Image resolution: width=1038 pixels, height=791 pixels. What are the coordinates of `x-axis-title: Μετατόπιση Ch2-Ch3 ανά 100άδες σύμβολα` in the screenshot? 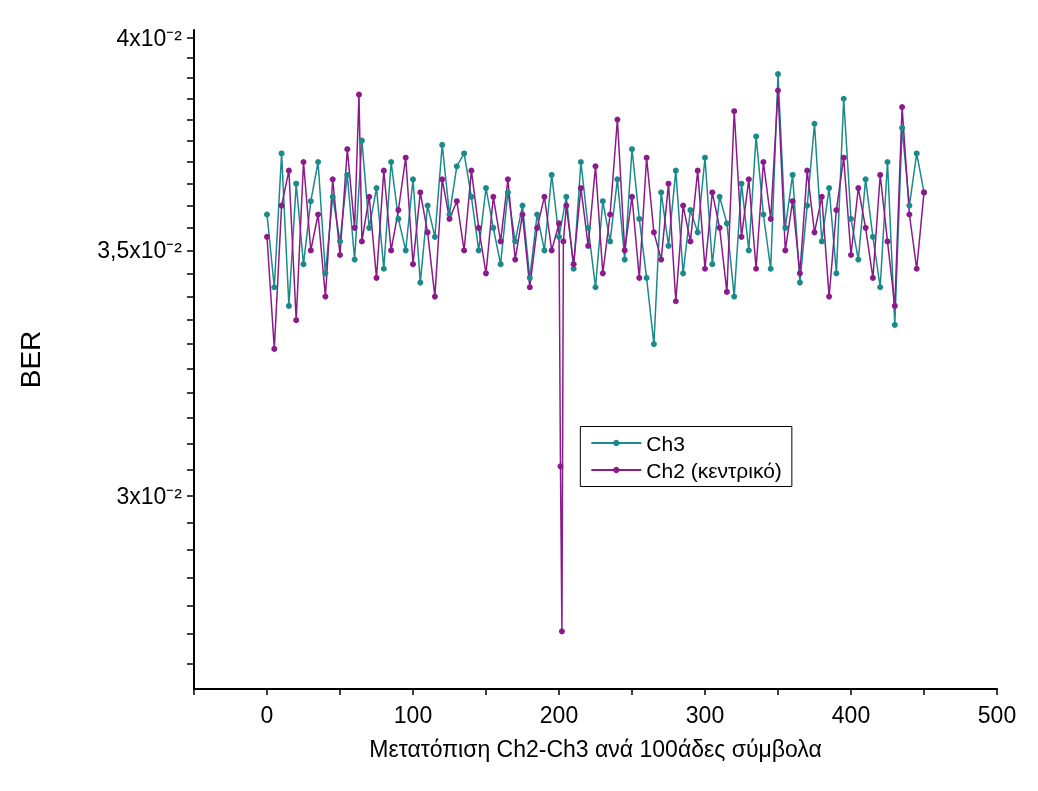 It's located at (595, 748).